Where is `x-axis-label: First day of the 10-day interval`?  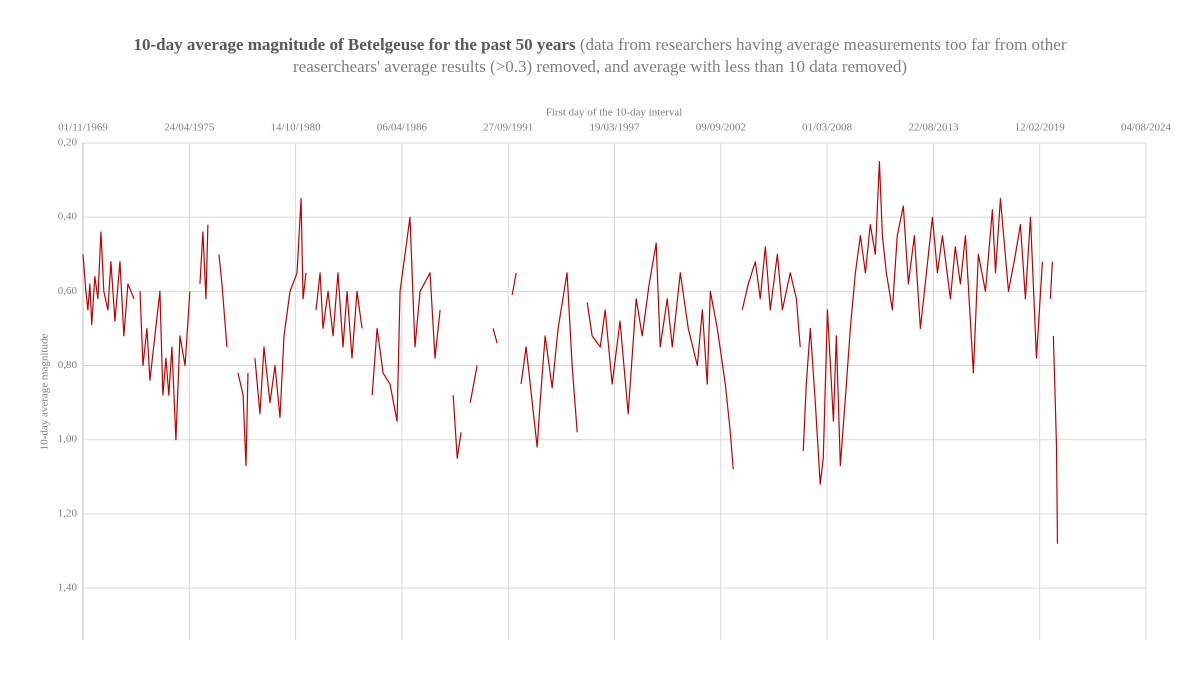 x-axis-label: First day of the 10-day interval is located at coordinates (614, 113).